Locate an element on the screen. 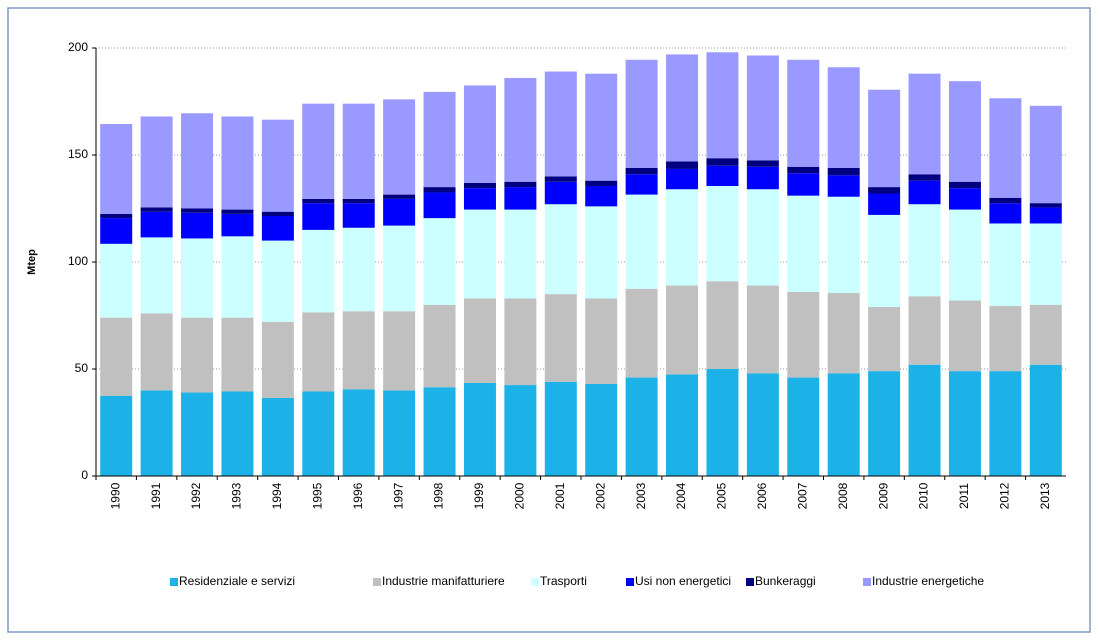  x-tick-label: 2012 is located at coordinates (1005, 495).